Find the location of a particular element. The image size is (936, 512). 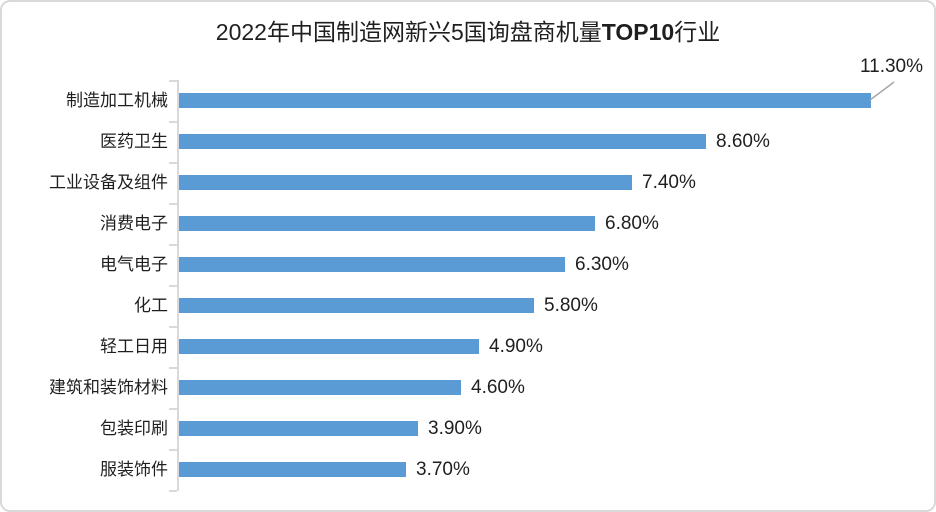

bar-row: 医药卫生 8.60% is located at coordinates (469, 141).